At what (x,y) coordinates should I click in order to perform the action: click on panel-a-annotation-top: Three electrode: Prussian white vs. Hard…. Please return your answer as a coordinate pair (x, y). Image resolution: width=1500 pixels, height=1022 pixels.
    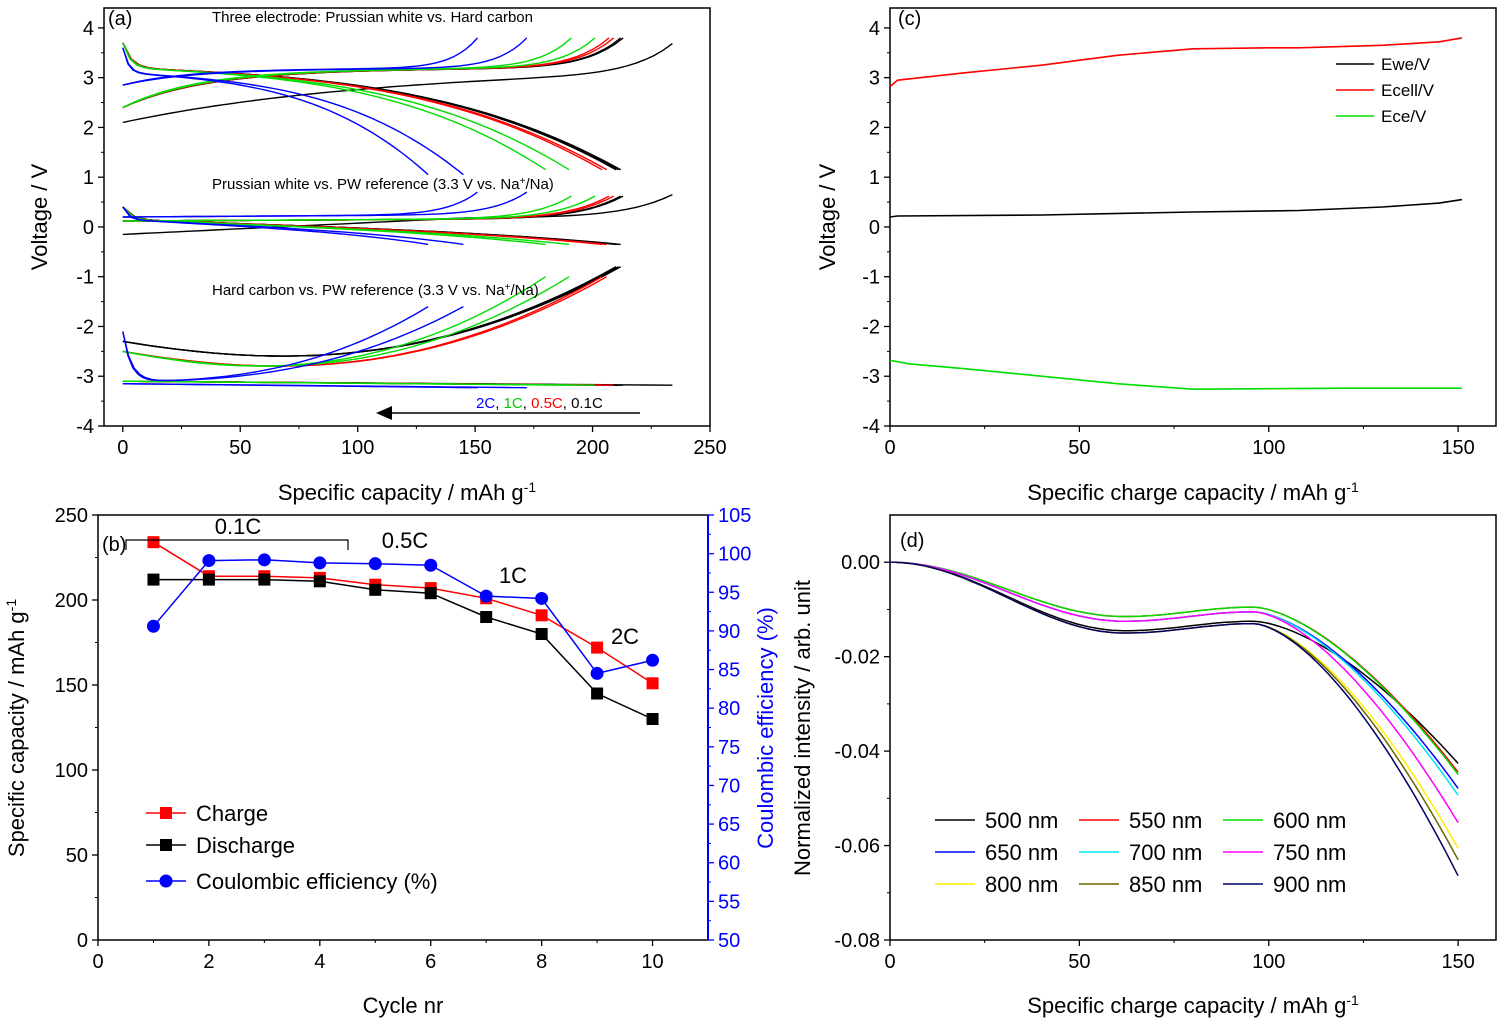
    Looking at the image, I should click on (372, 17).